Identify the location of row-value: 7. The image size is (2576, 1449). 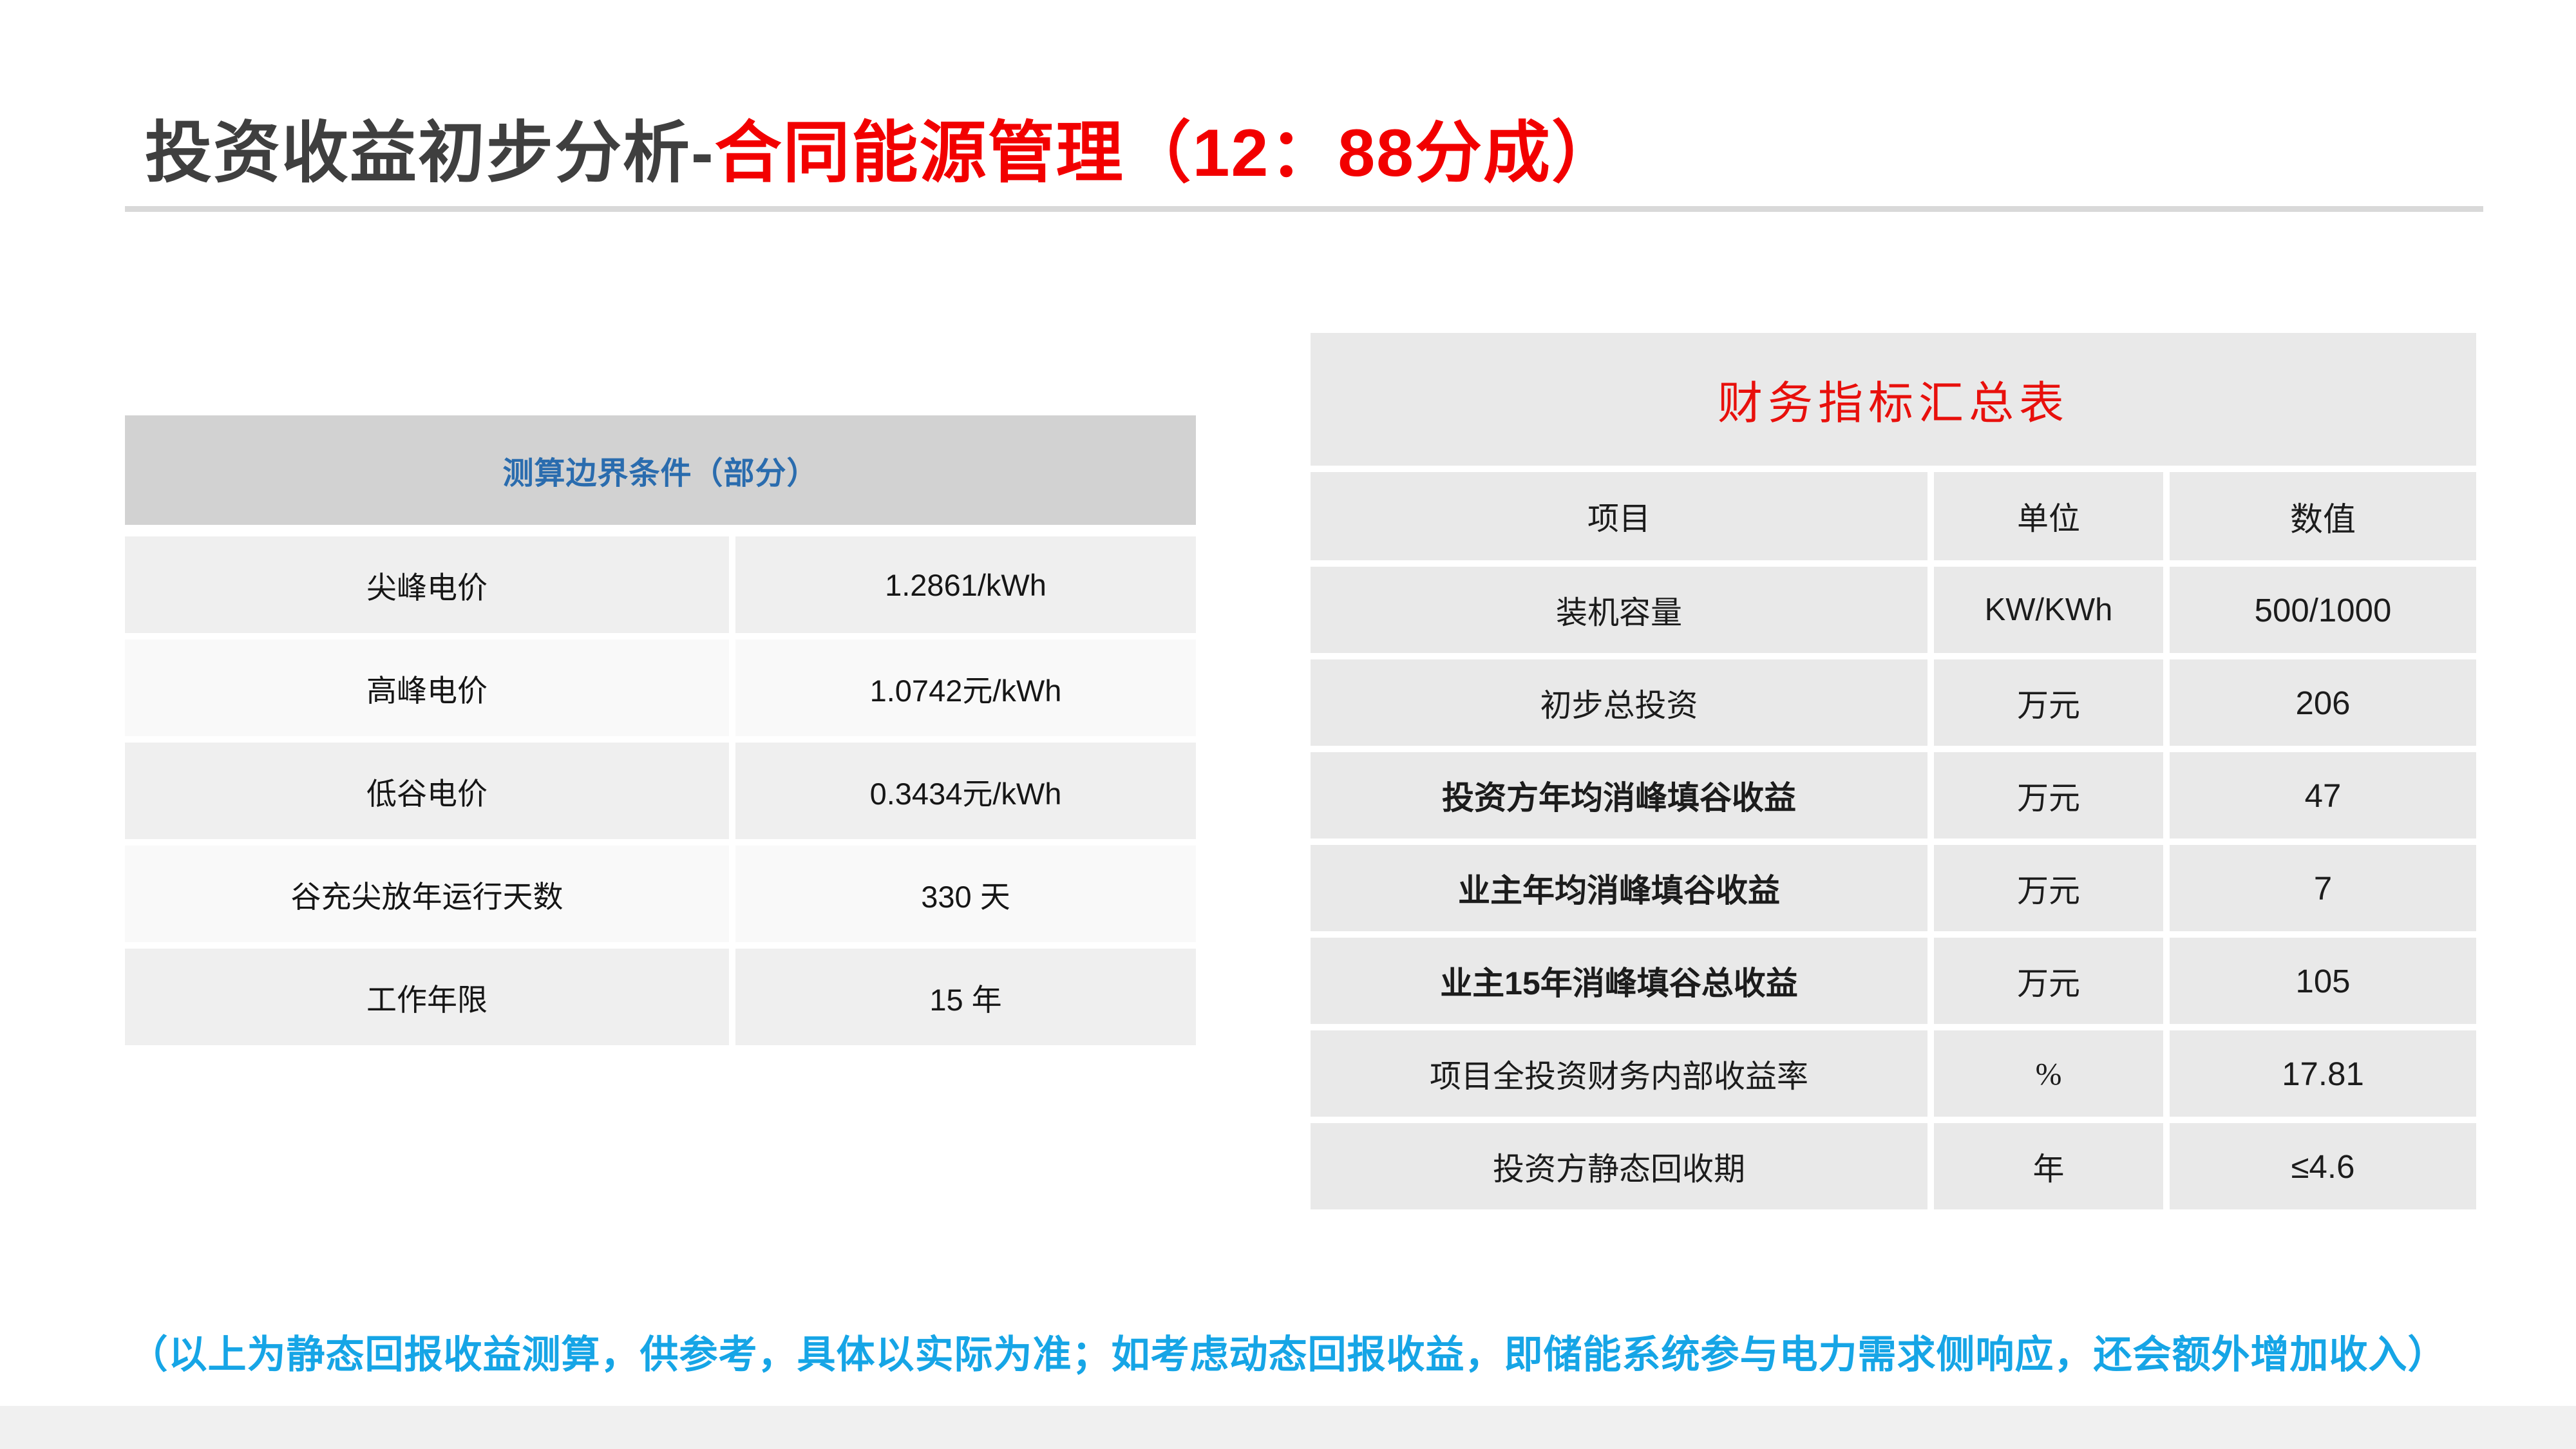
(2323, 888).